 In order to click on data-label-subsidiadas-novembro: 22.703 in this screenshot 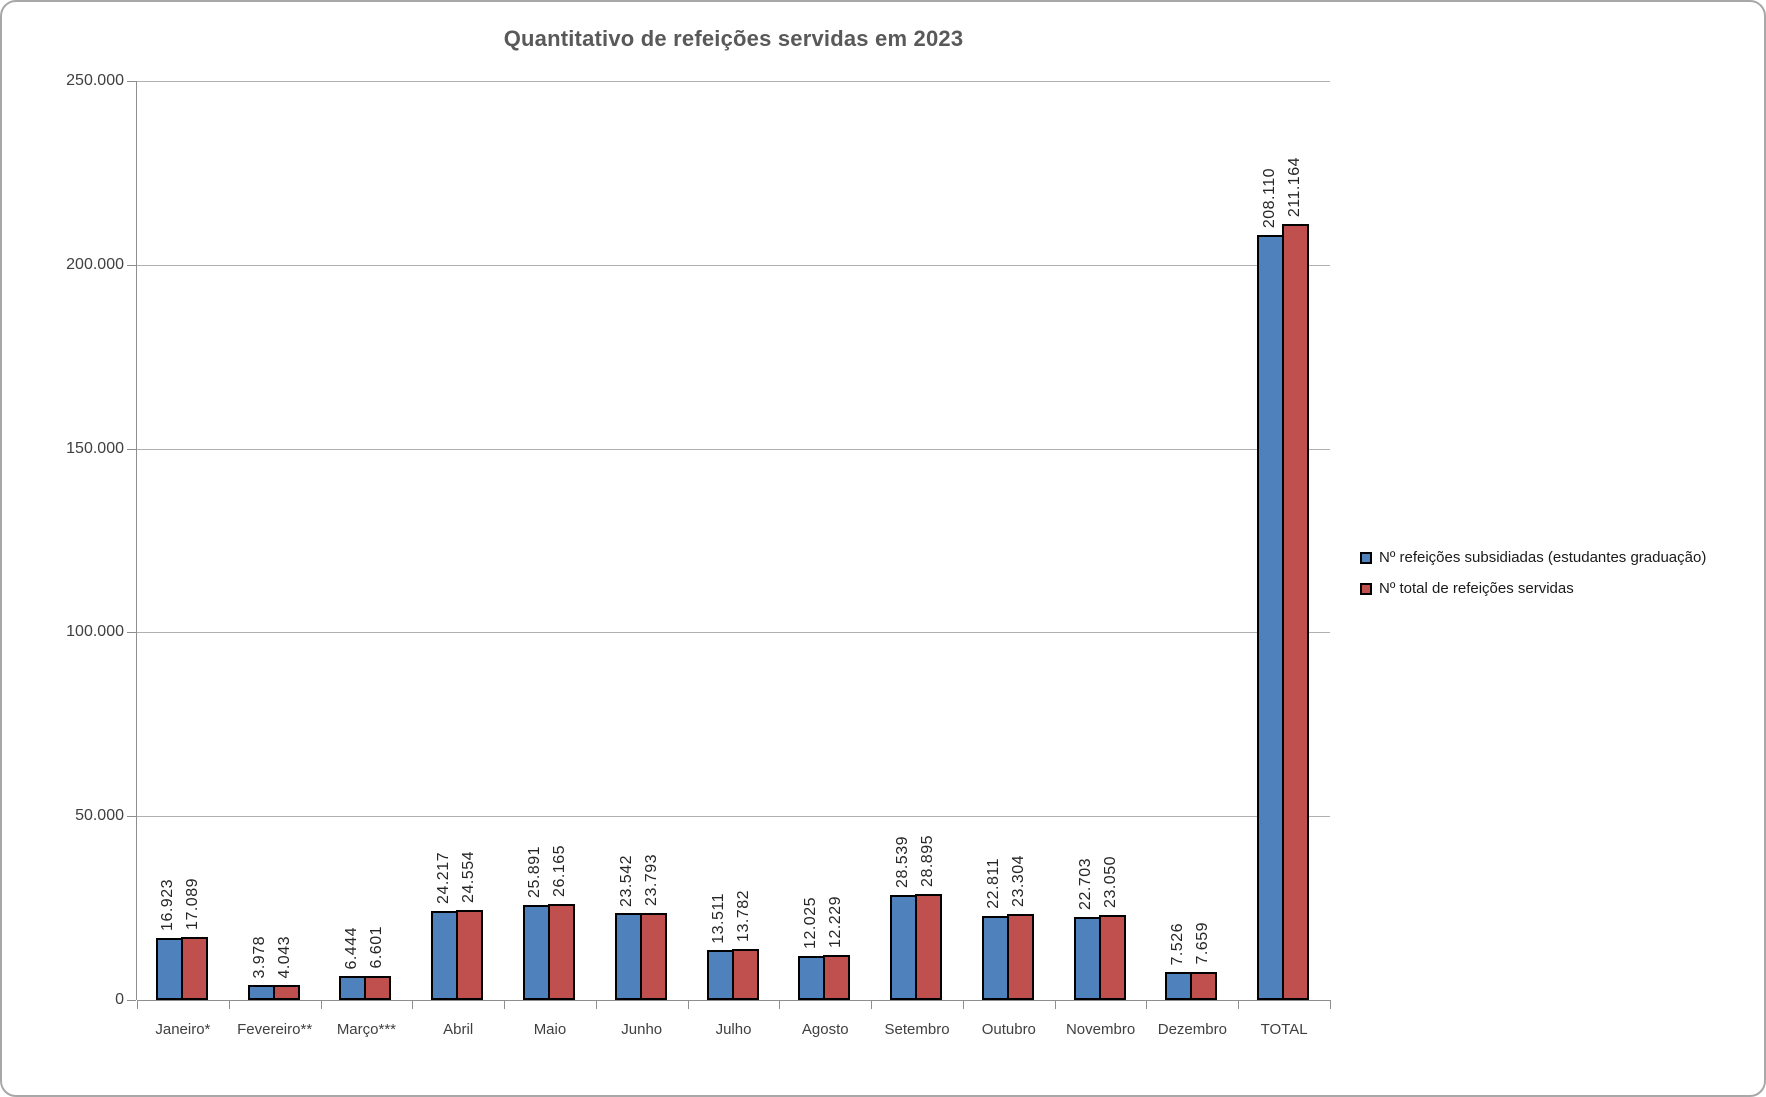, I will do `click(1086, 883)`.